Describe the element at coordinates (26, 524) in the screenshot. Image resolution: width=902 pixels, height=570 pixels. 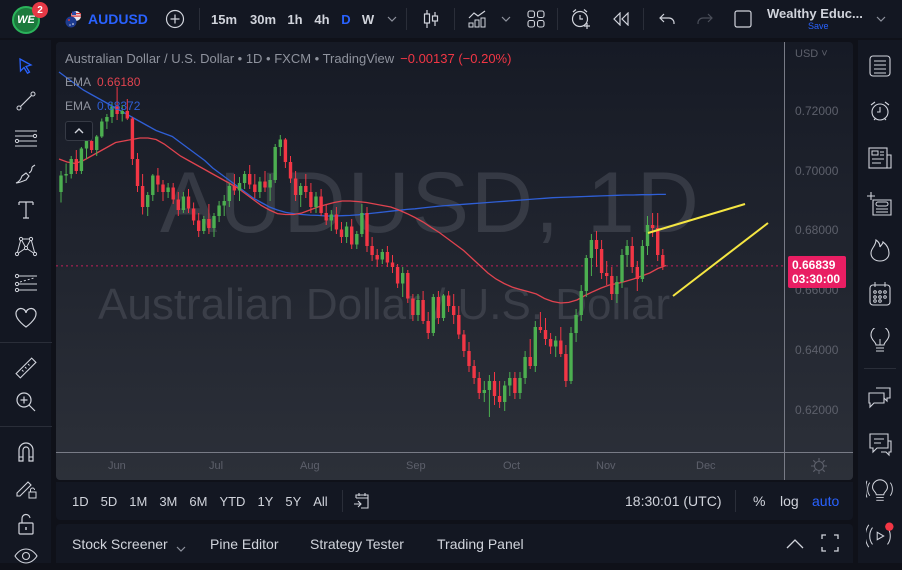
I see `lock-all-tool` at that location.